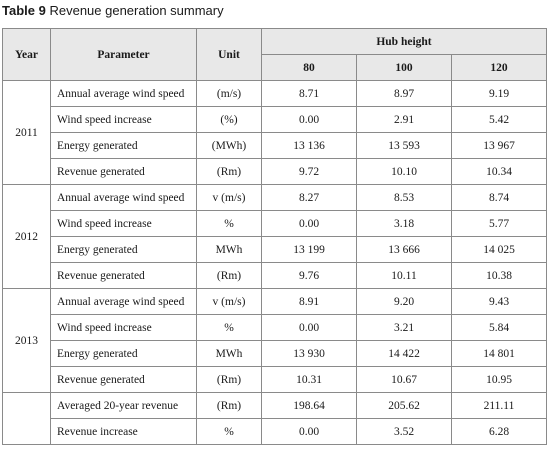 Image resolution: width=550 pixels, height=451 pixels. I want to click on table-row: Energy generated MWh 13 199 13 666 14 025, so click(275, 249).